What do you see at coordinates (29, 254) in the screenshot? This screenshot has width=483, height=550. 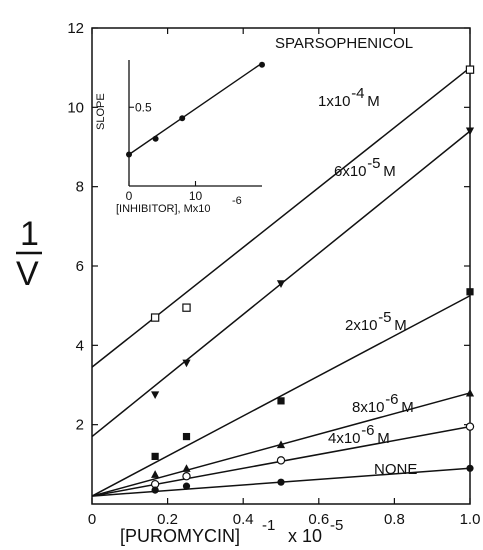 I see `y-axis-label: 1 V` at bounding box center [29, 254].